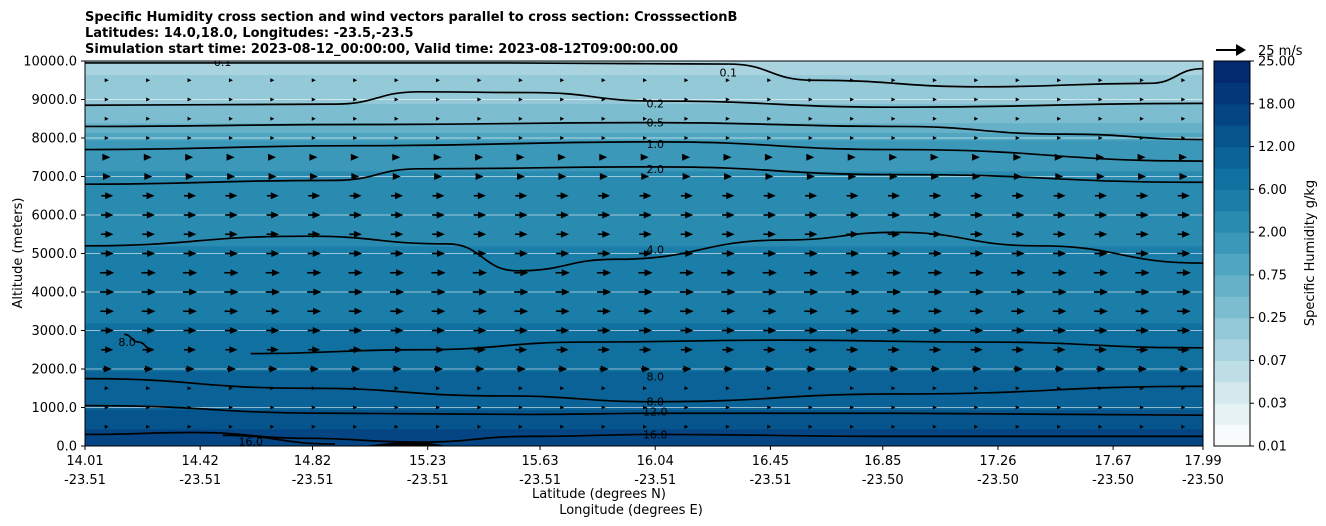 This screenshot has height=526, width=1326. I want to click on x-tick-label-lon: -23.51, so click(540, 480).